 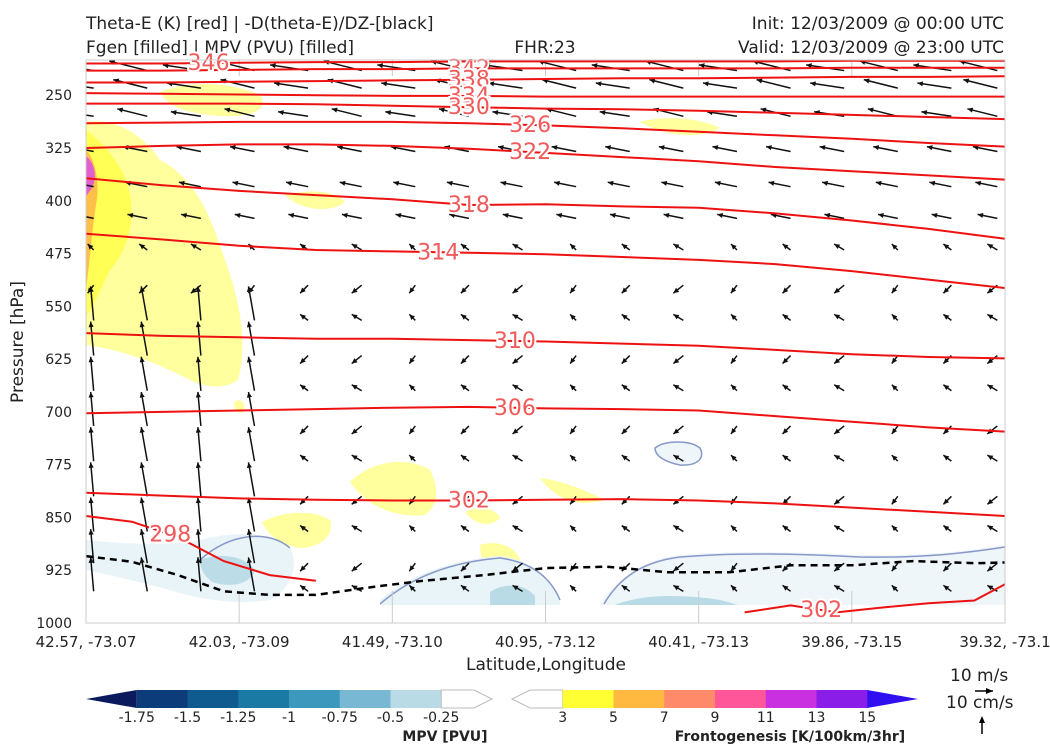 I want to click on fgen-area-low-small, so click(x=482, y=516).